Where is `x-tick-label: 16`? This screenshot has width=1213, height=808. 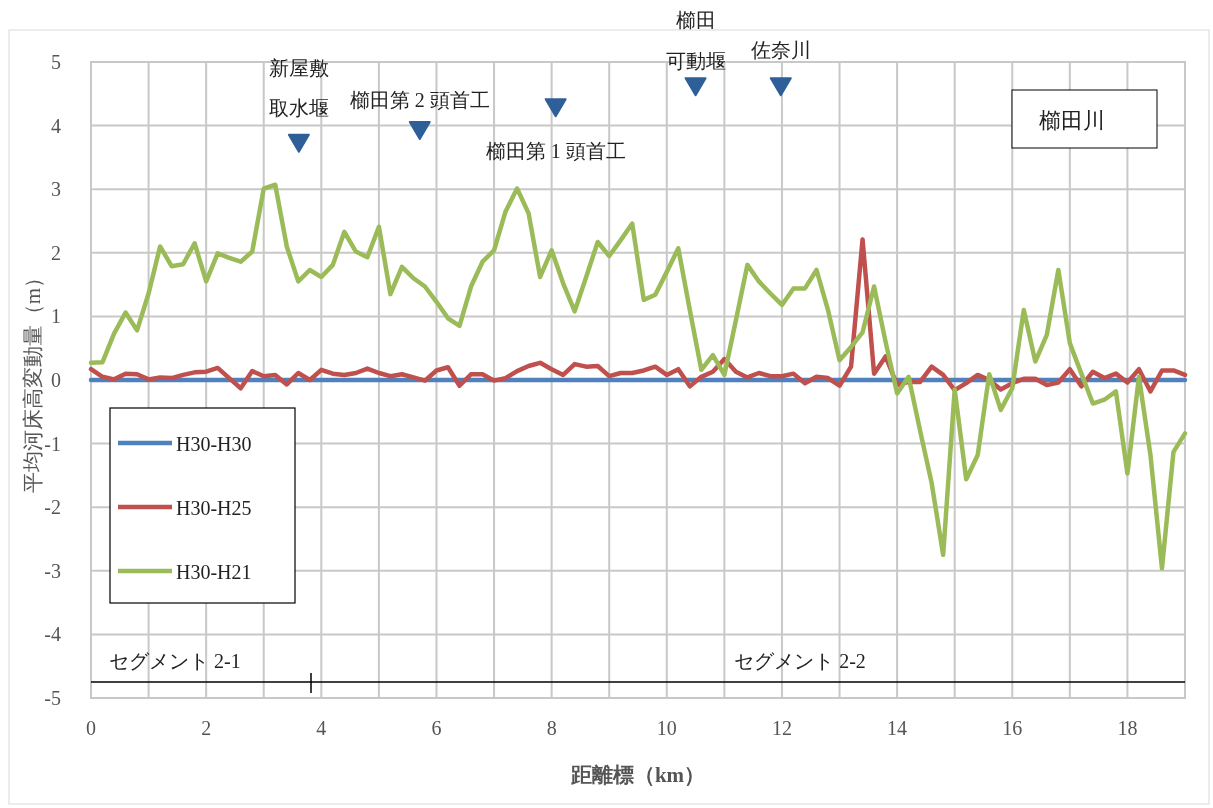
x-tick-label: 16 is located at coordinates (1012, 728).